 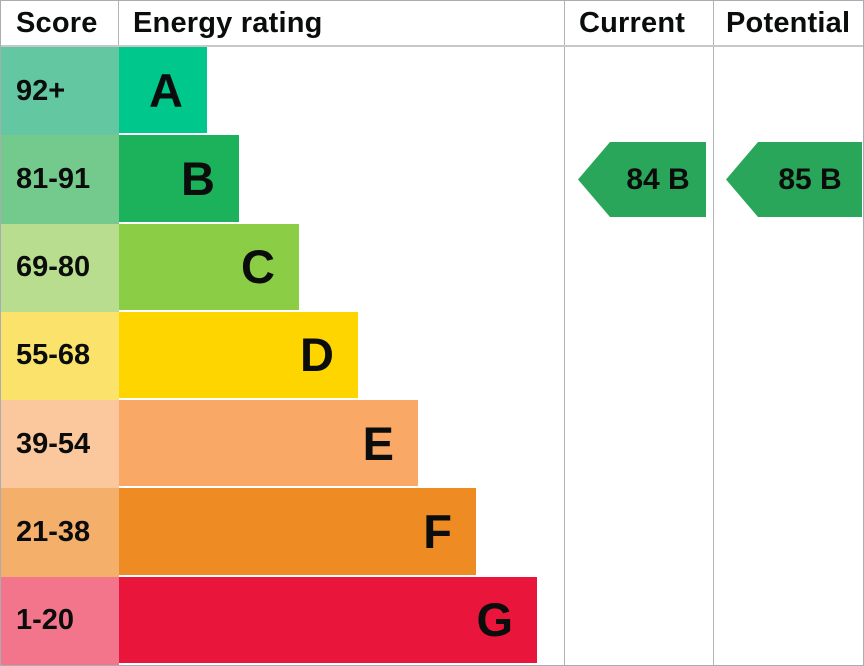 I want to click on band-row-g: 1-20 G, so click(x=282, y=620).